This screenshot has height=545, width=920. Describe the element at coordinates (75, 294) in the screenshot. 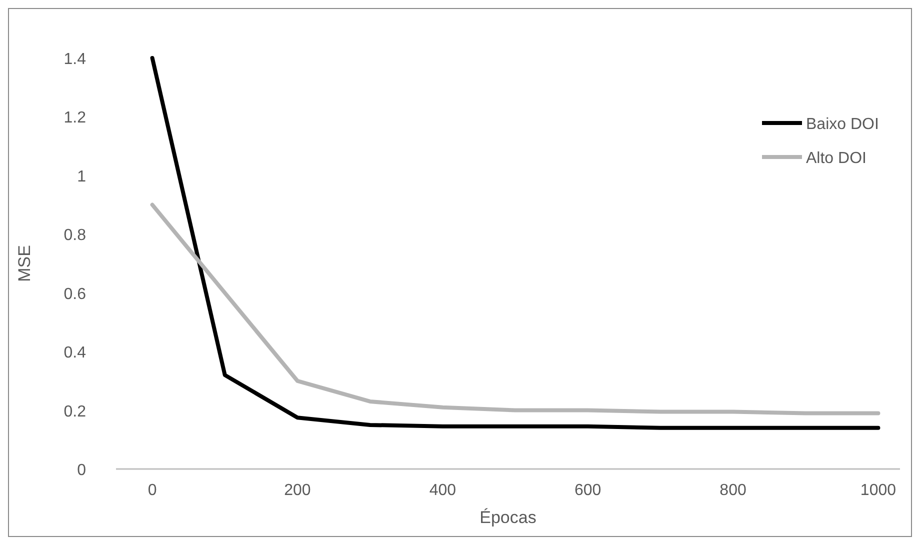

I see `y-tick-label: 0.6` at that location.